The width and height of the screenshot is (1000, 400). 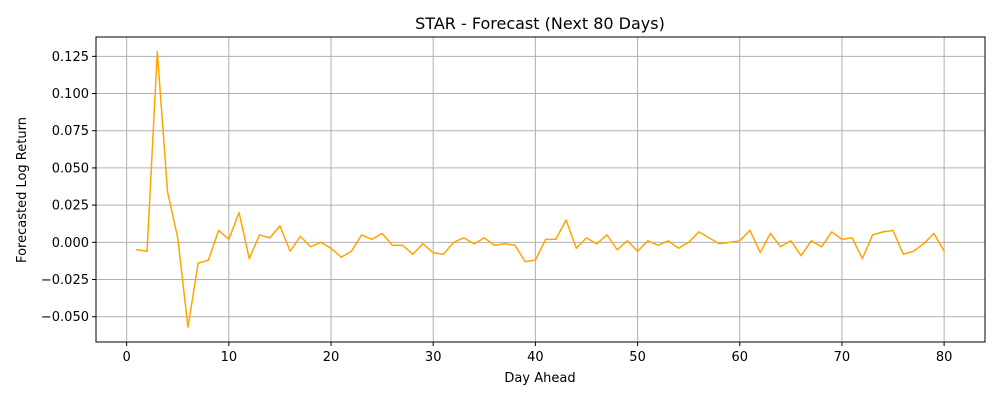 I want to click on y-axis-label: Forecasted Log Return, so click(x=22, y=190).